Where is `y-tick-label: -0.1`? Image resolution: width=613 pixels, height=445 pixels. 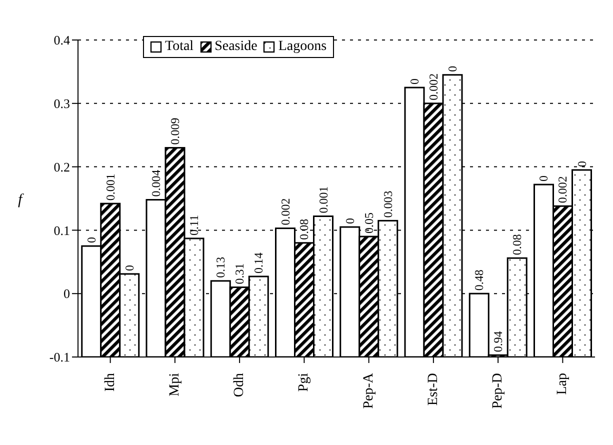 y-tick-label: -0.1 is located at coordinates (59, 357).